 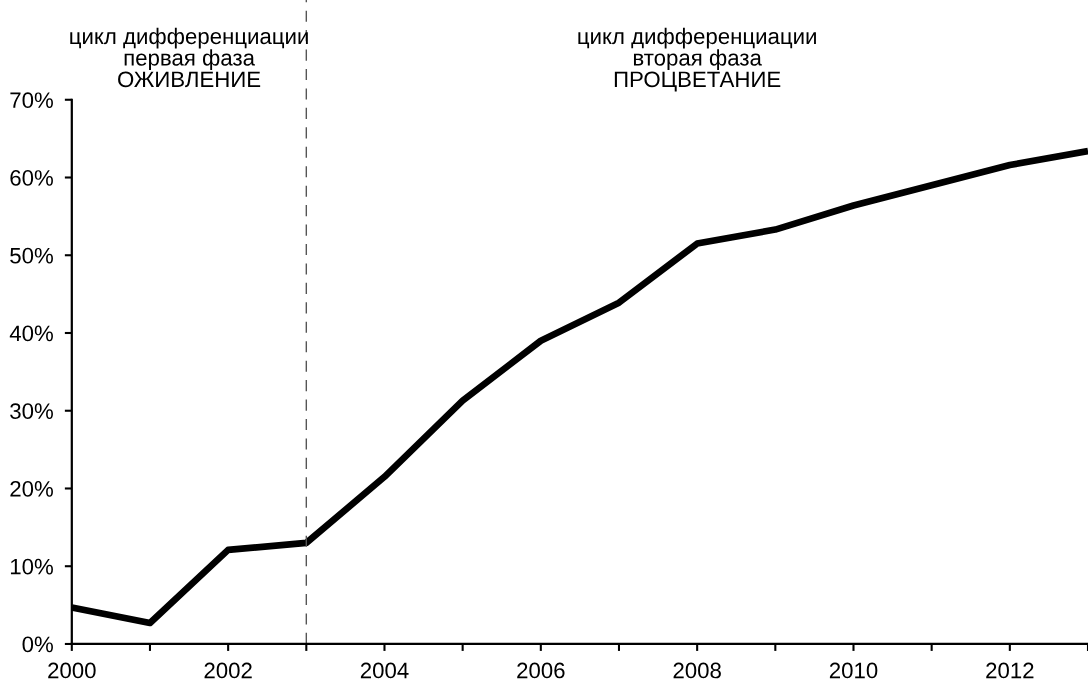 What do you see at coordinates (228, 670) in the screenshot?
I see `x-tick-label: 2002` at bounding box center [228, 670].